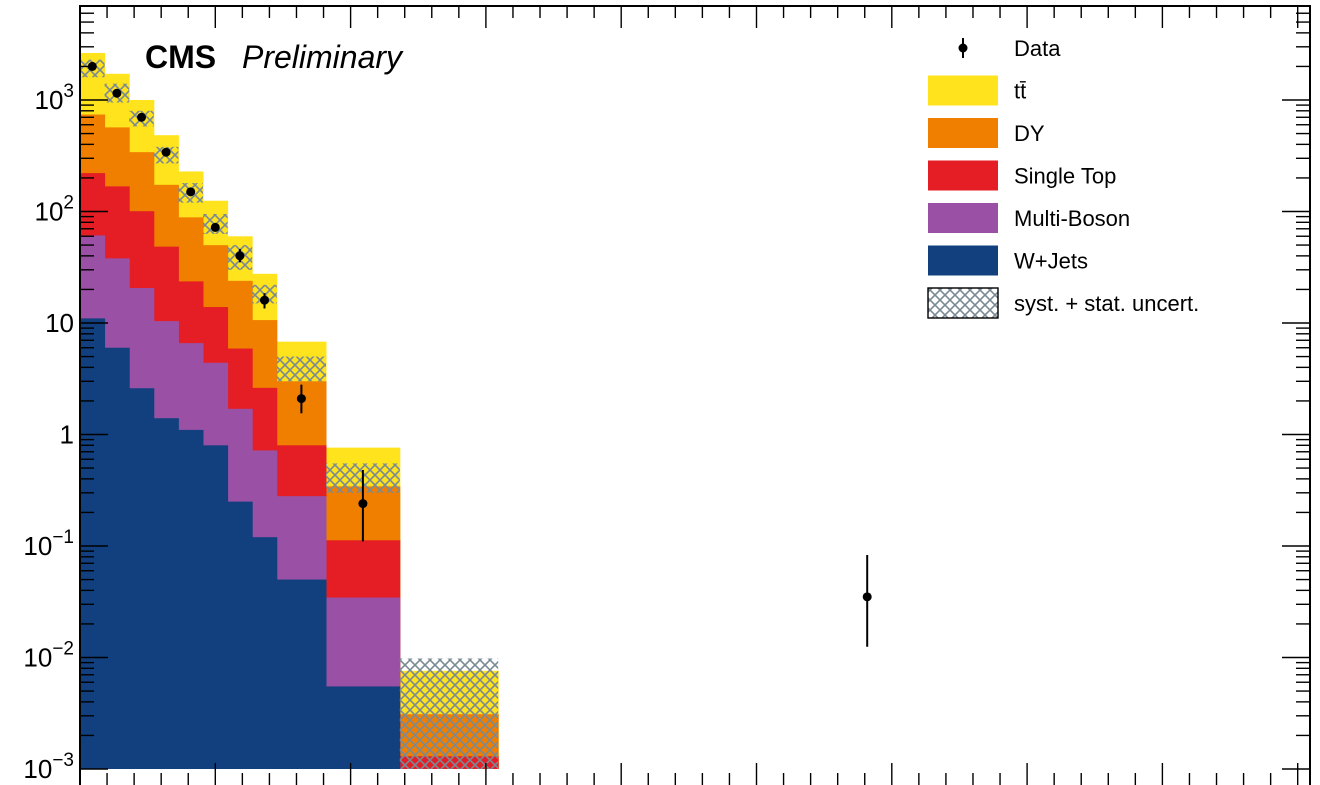 This screenshot has height=785, width=1320. What do you see at coordinates (48, 544) in the screenshot?
I see `y-tick-label-4: 10⁻¹` at bounding box center [48, 544].